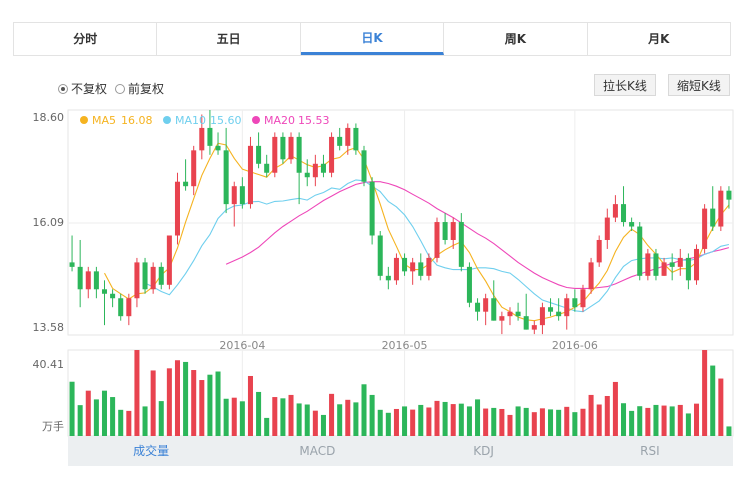 Image resolution: width=743 pixels, height=479 pixels. I want to click on tab-monthly-k: 月K, so click(659, 39).